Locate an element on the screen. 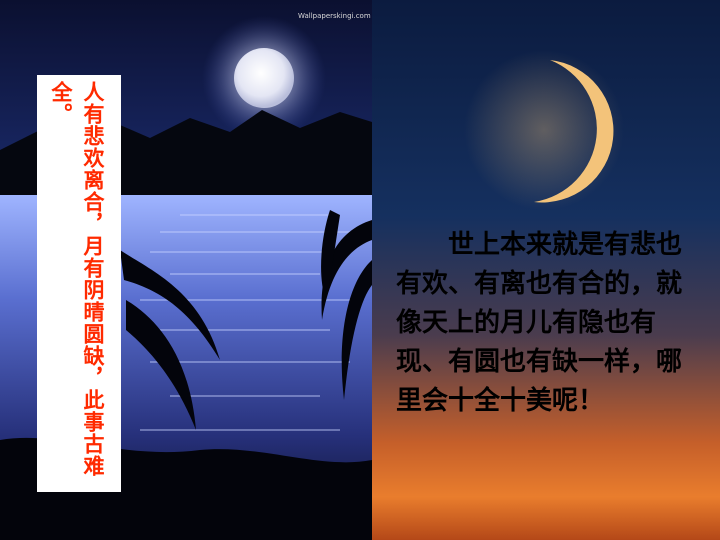 This screenshot has height=540, width=720. poem-quote-card: 人有悲欢离合，月有阴晴圆缺，此事古难全。 is located at coordinates (79, 283).